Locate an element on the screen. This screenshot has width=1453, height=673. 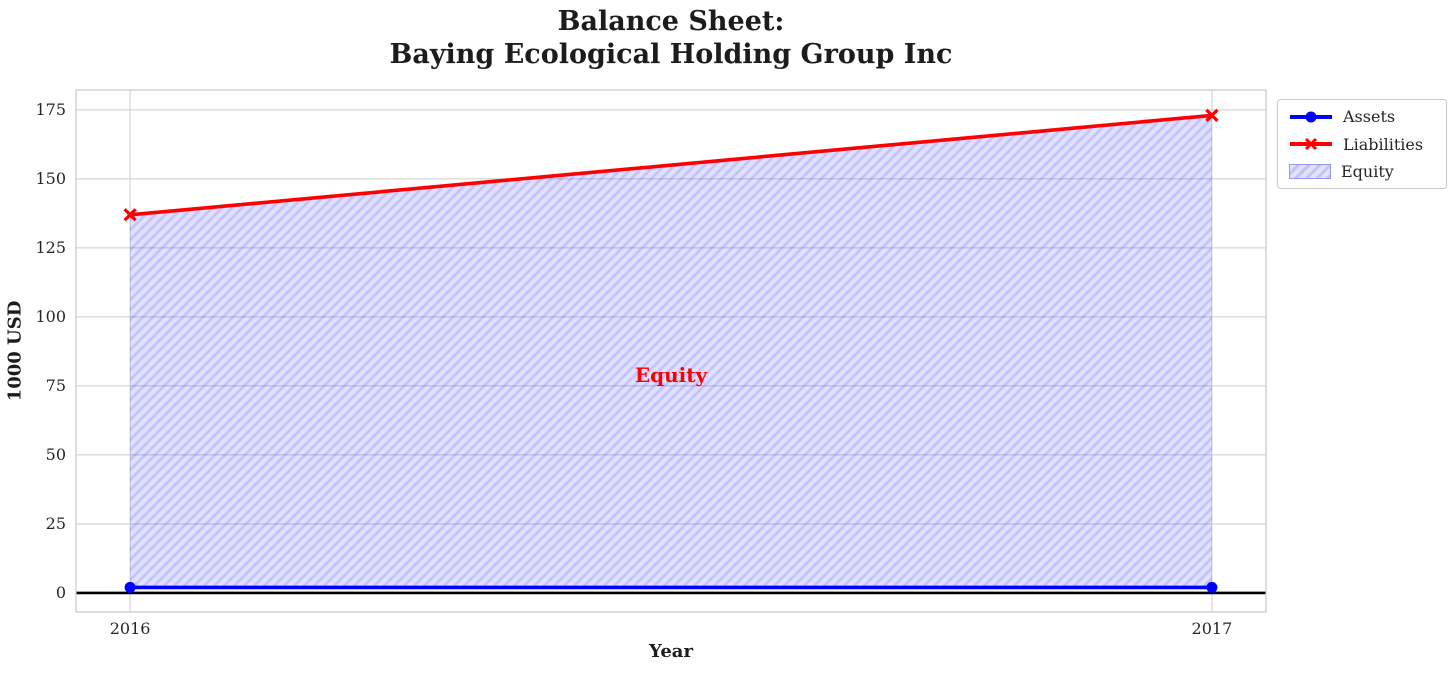
legend-label-assets: Assets is located at coordinates (1369, 116).